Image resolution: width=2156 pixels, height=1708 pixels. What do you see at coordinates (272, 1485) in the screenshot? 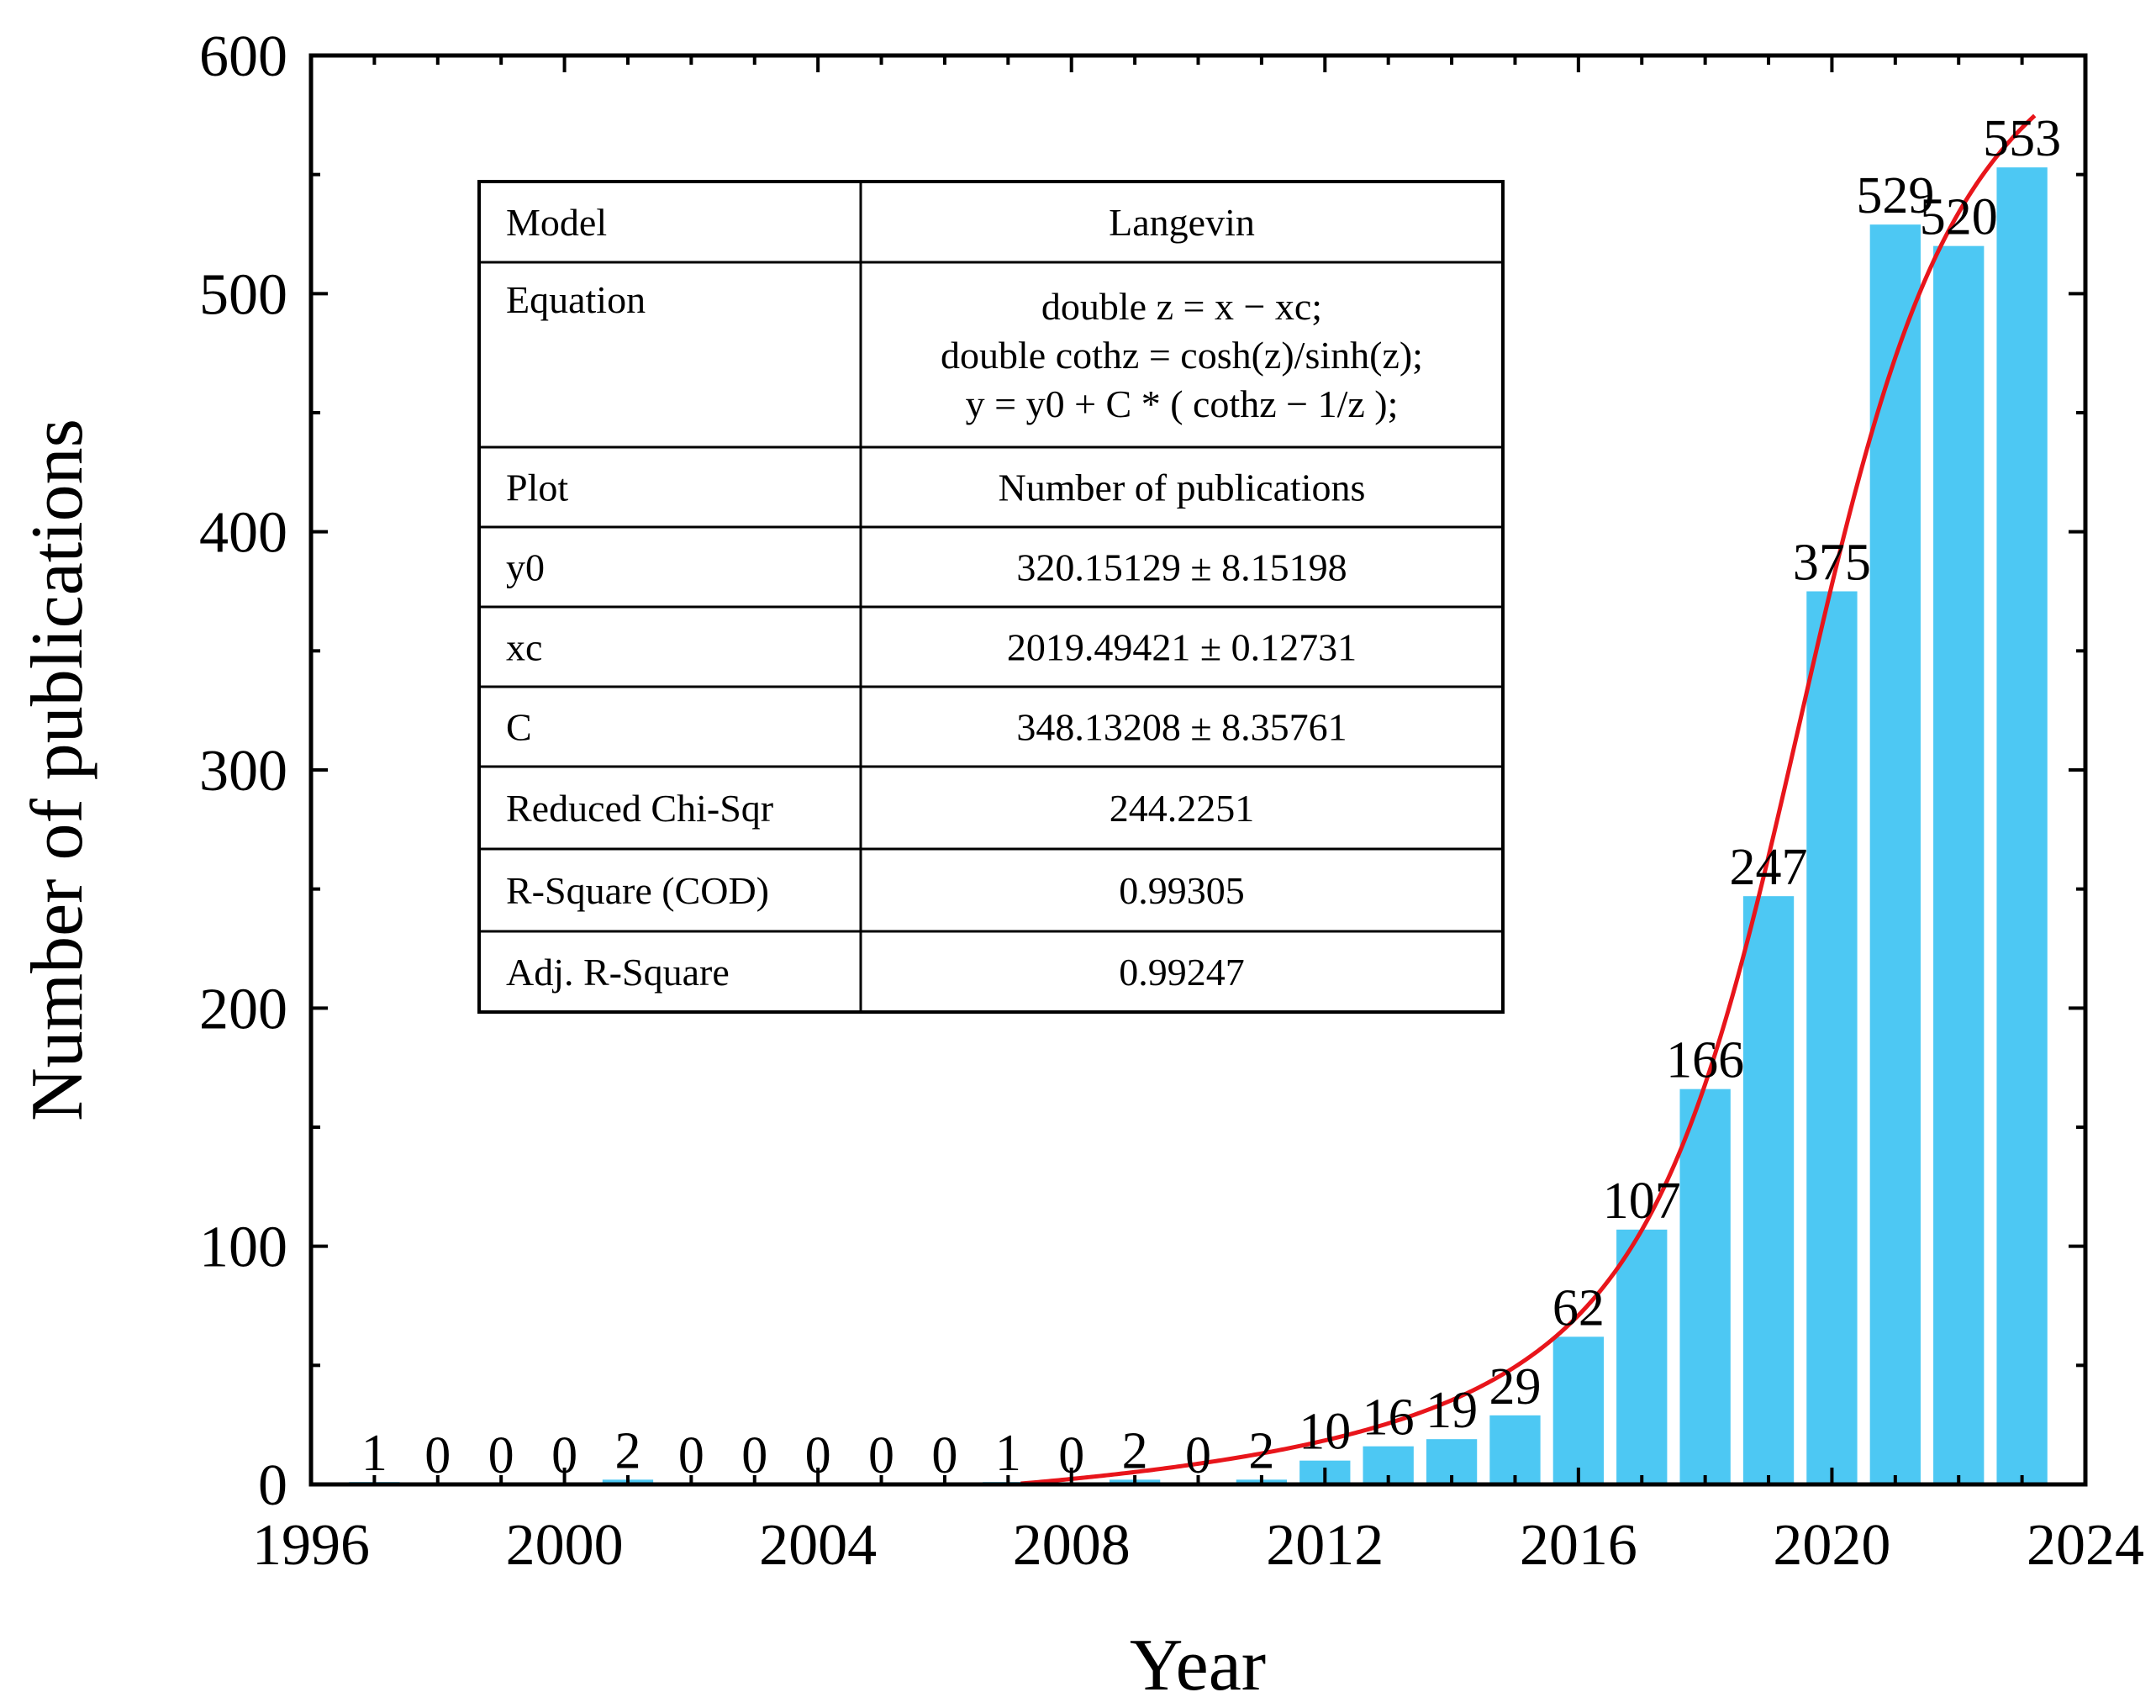
I see `y-tick-label-0: 0` at bounding box center [272, 1485].